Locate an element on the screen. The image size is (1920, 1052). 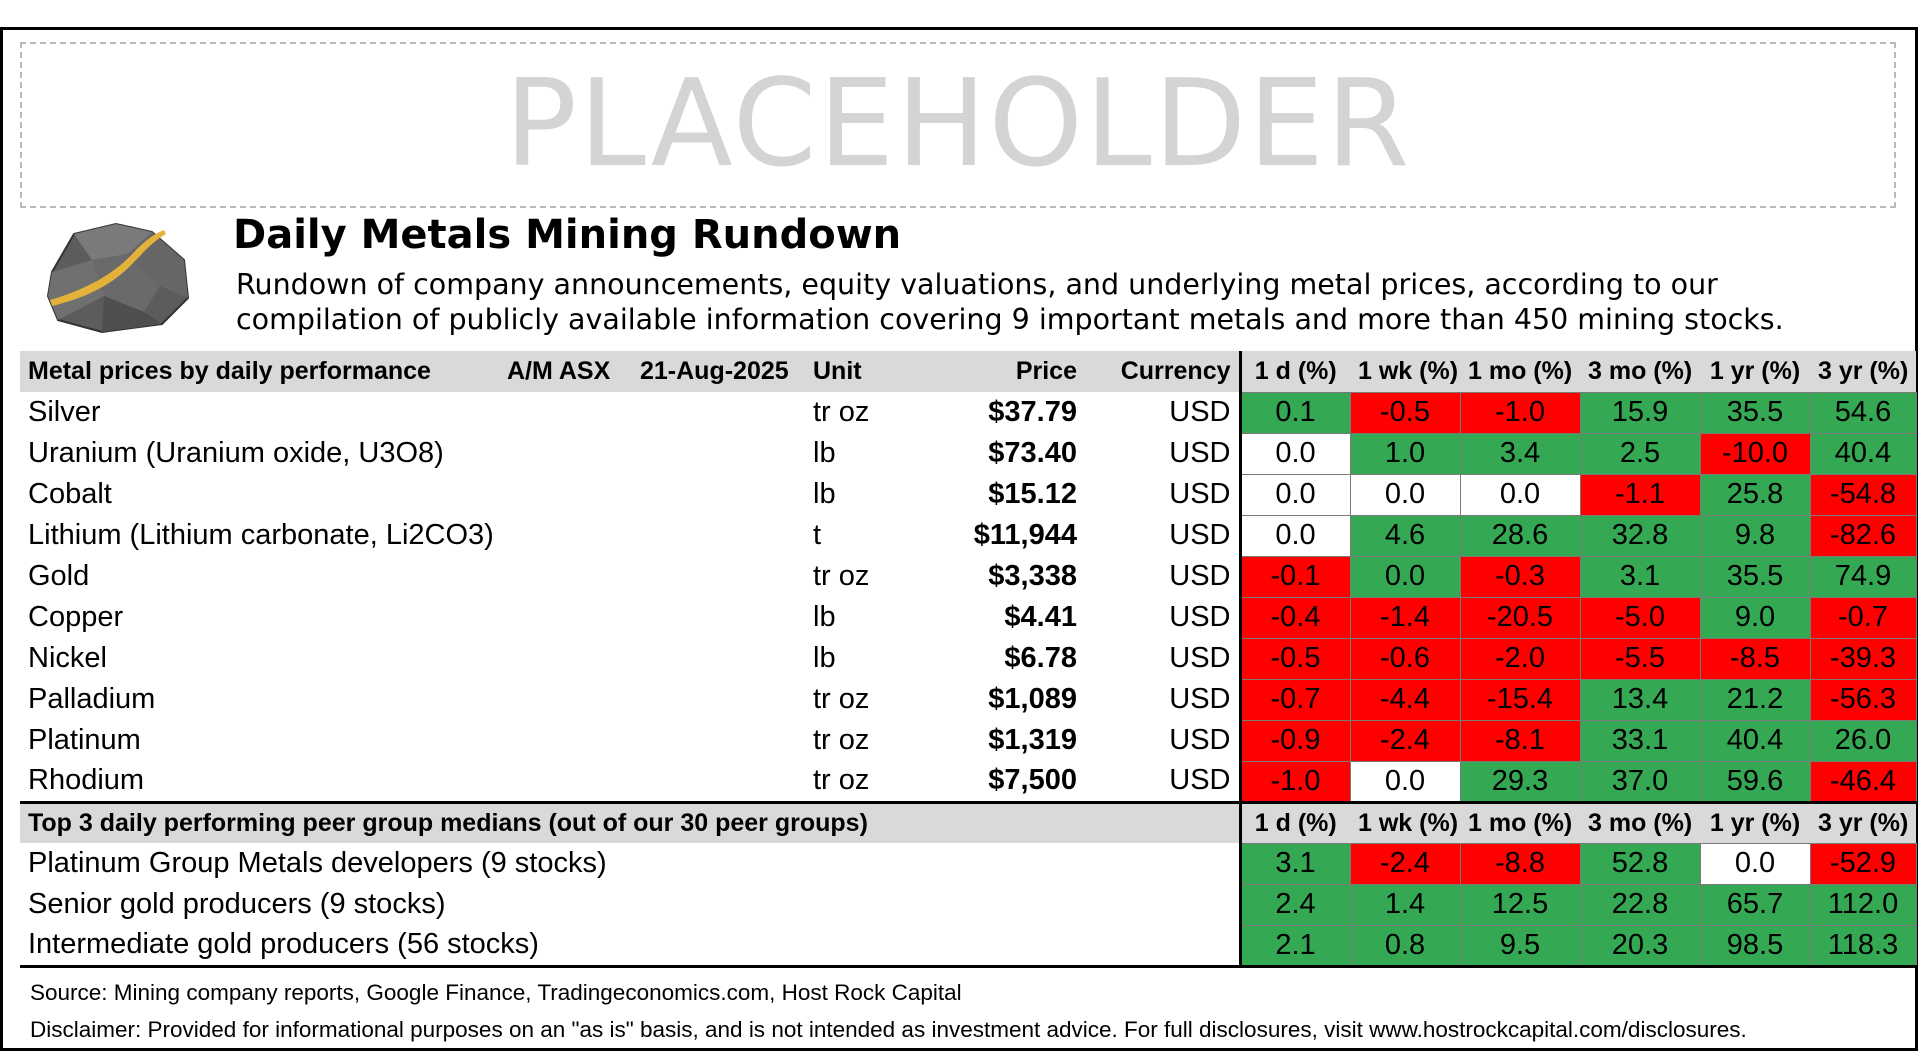
perf-cell: 32.8 is located at coordinates (1640, 535).